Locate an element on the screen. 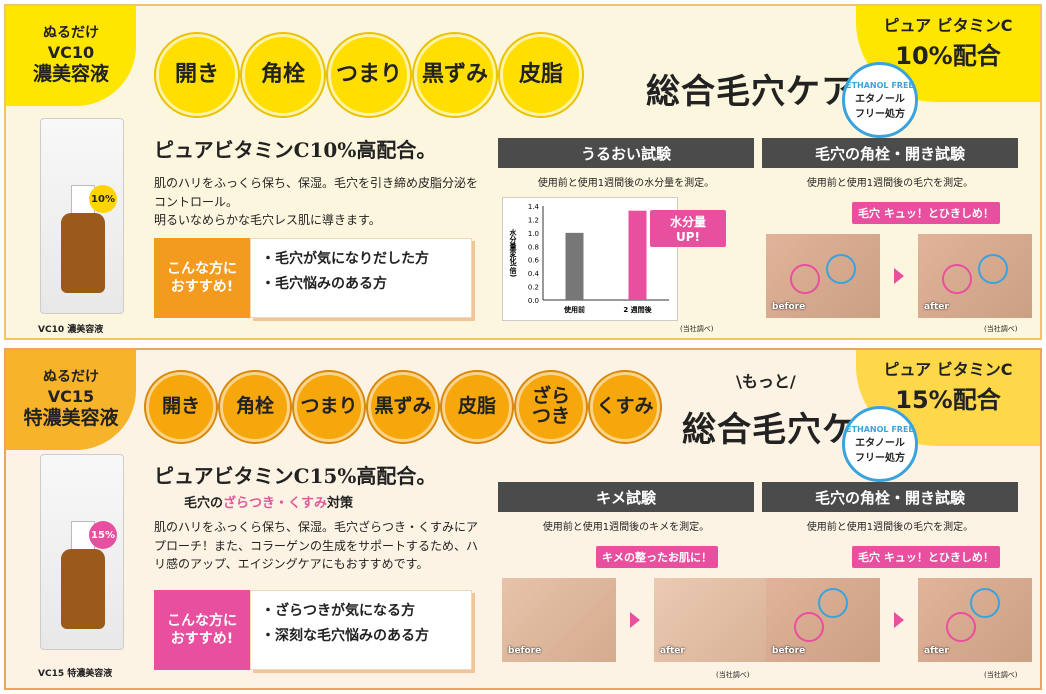  pore-callout: 毛穴 キュッ！とひきしめ！ is located at coordinates (926, 557).